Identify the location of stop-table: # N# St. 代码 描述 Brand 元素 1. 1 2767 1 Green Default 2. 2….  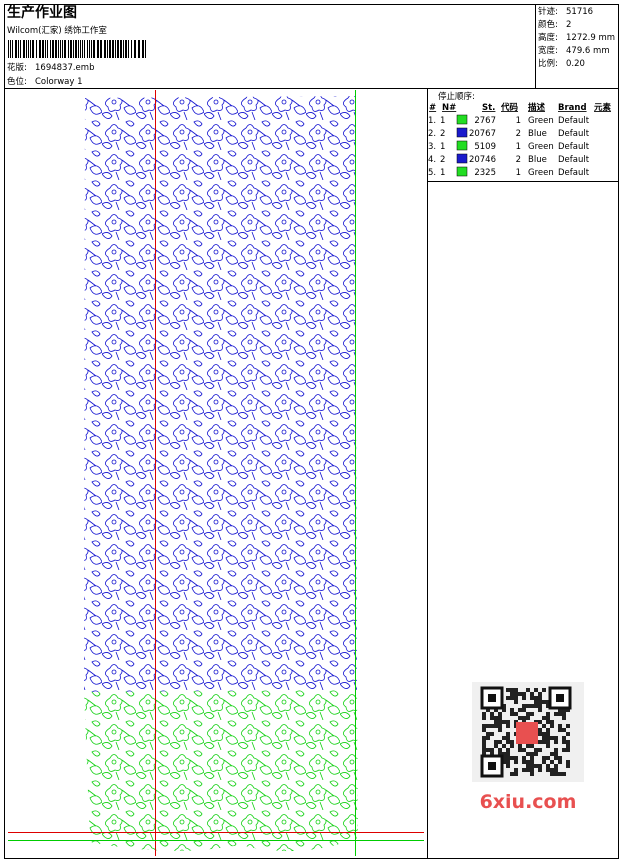
(520, 140).